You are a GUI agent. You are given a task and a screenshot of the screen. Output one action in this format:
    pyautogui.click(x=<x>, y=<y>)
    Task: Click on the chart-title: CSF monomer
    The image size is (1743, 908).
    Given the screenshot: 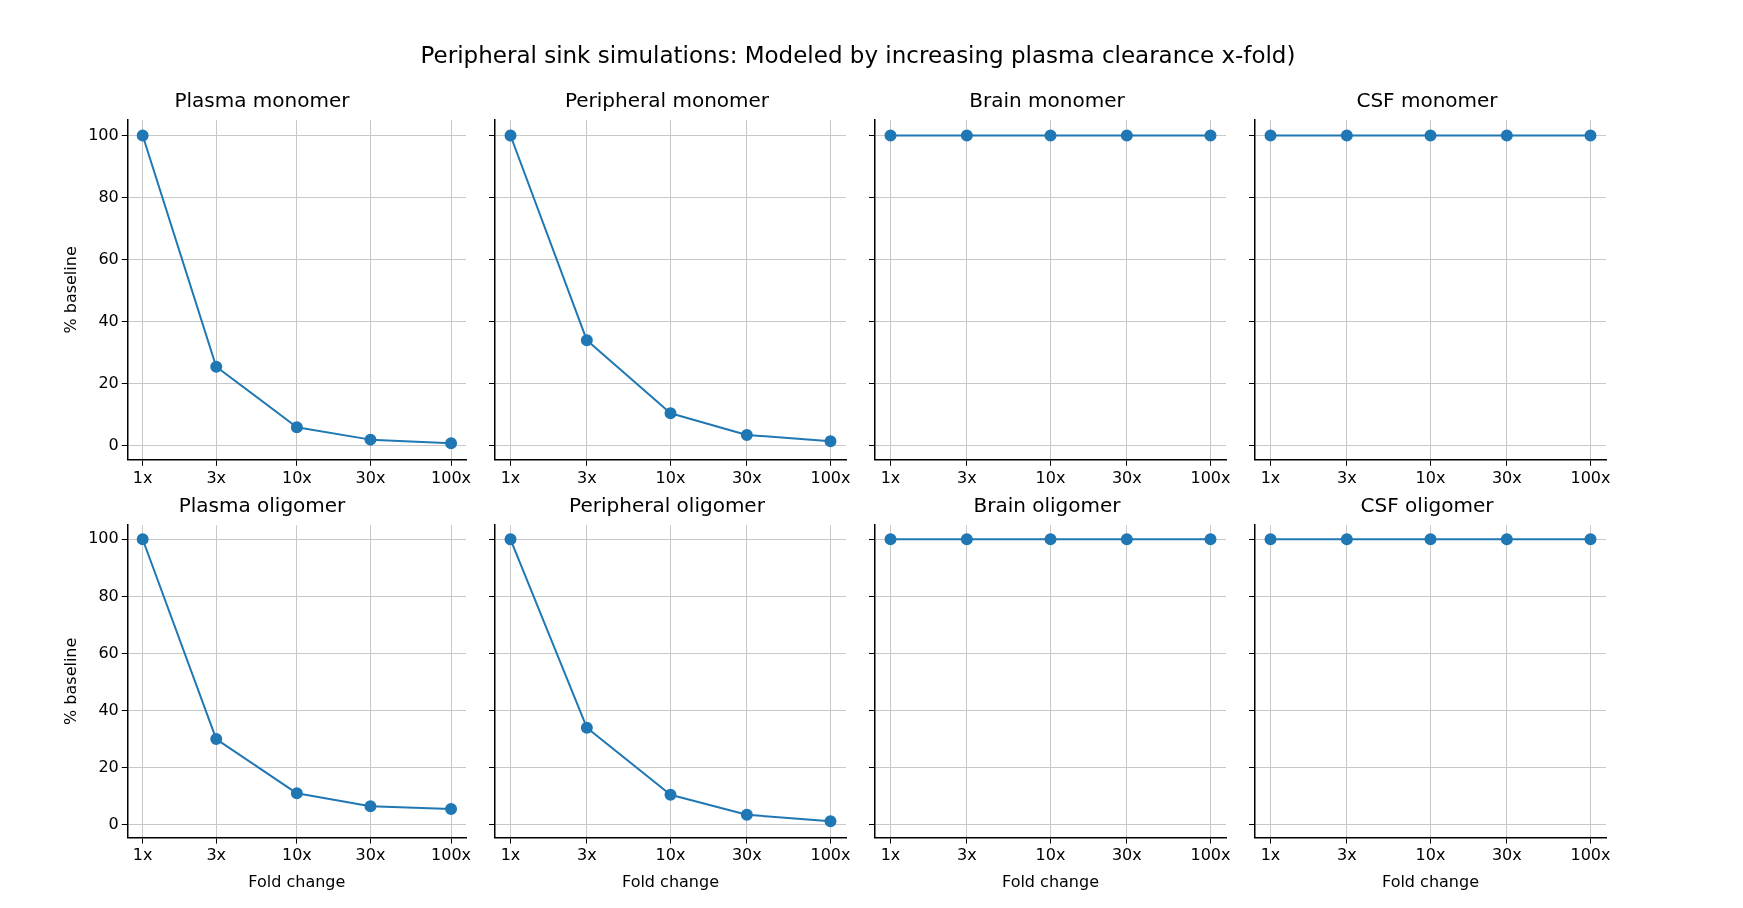 What is the action you would take?
    pyautogui.click(x=1427, y=100)
    